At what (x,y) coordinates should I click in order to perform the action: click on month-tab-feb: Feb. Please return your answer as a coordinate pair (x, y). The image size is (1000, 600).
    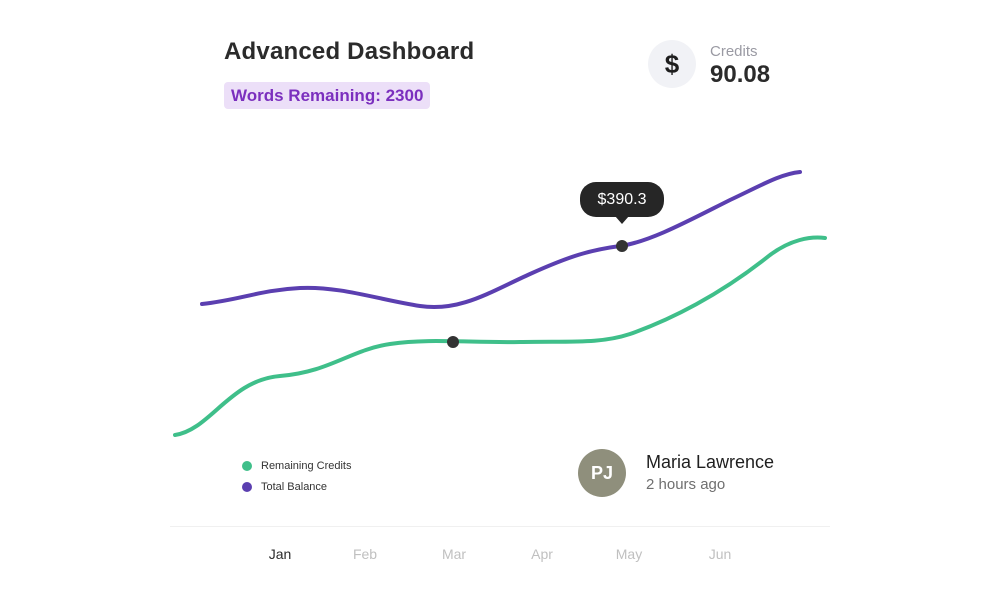
    Looking at the image, I should click on (365, 554).